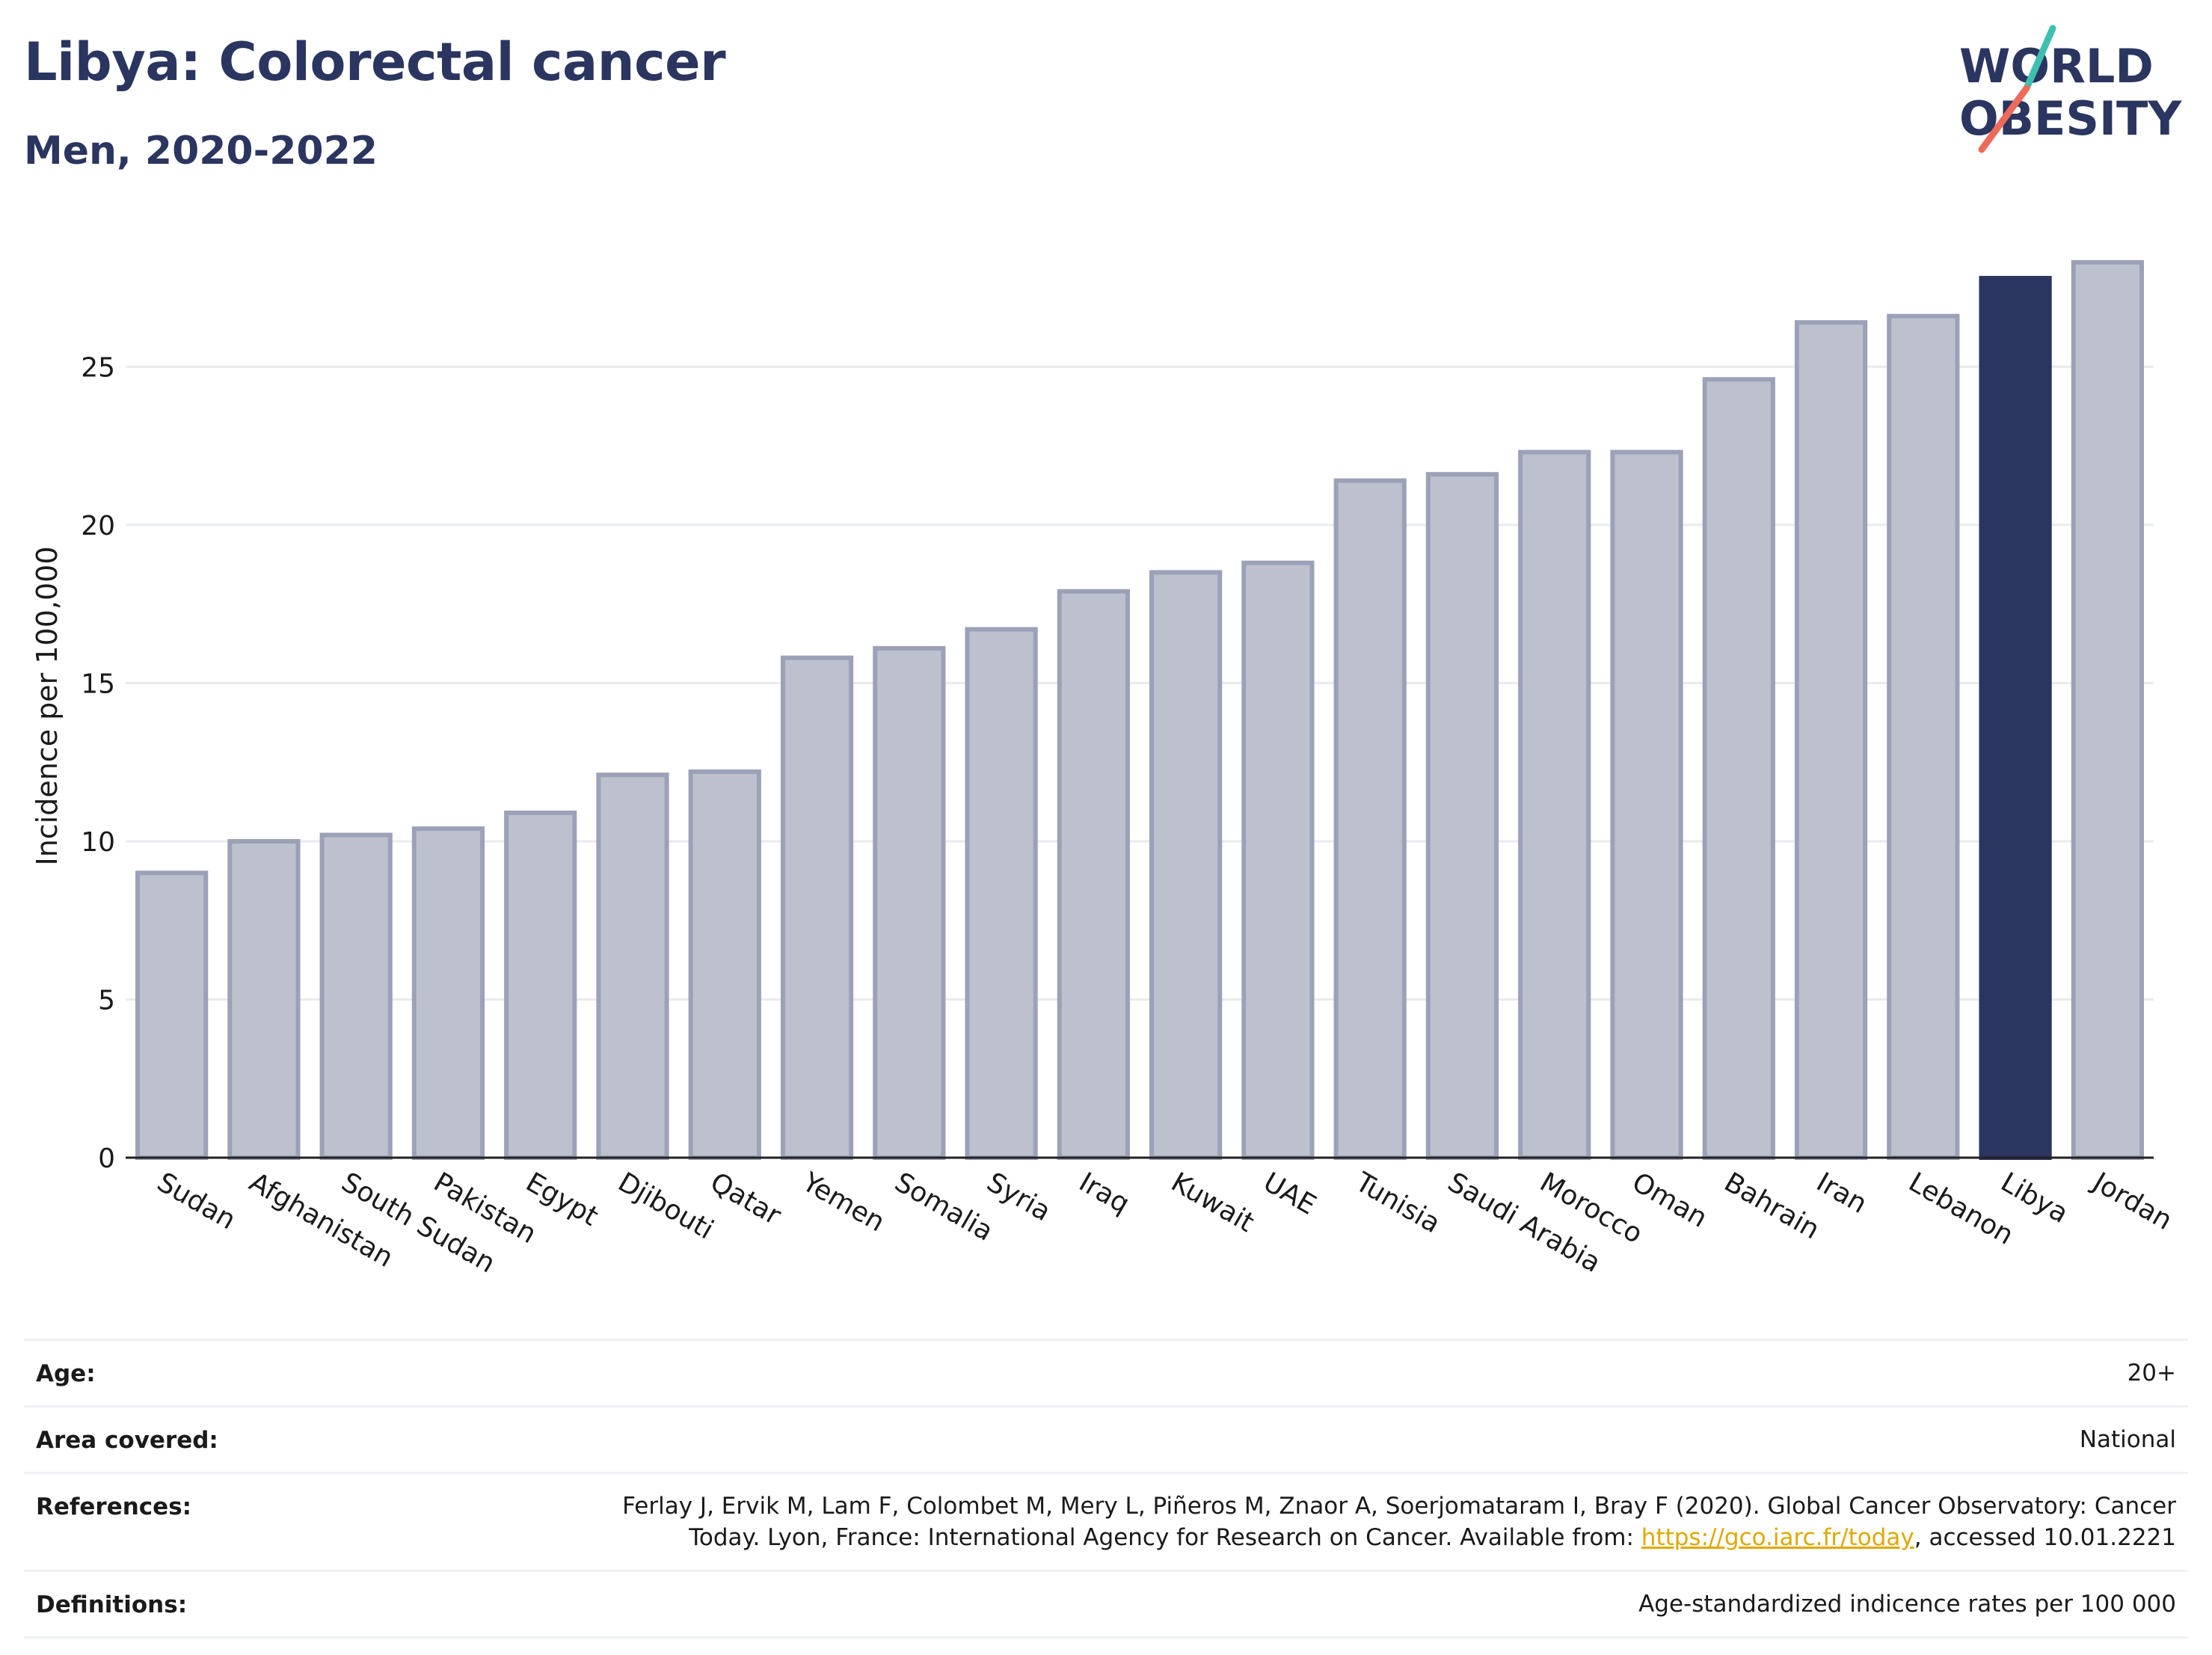 This screenshot has height=1655, width=2212. I want to click on x-tick-label: Qatar, so click(745, 1199).